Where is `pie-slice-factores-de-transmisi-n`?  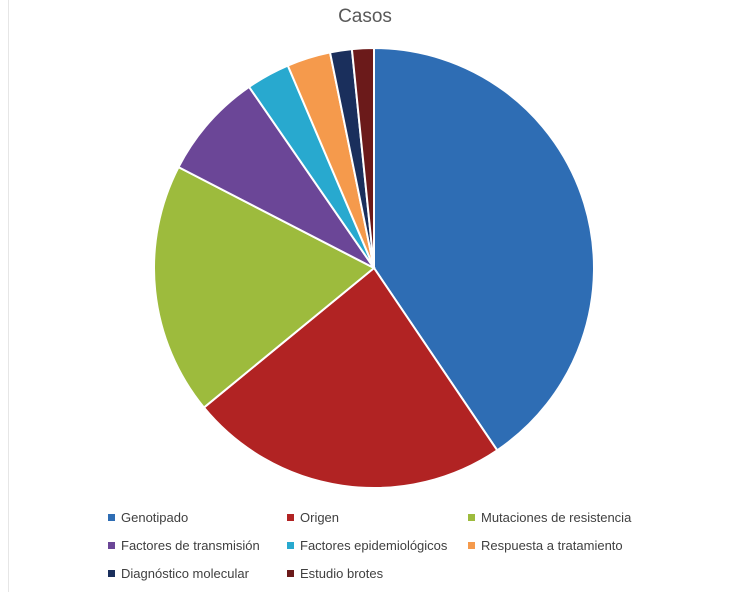 pie-slice-factores-de-transmisi-n is located at coordinates (276, 177).